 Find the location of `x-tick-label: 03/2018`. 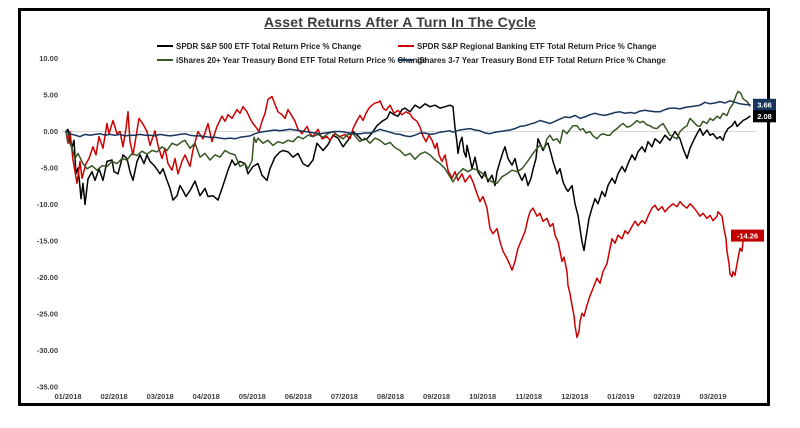

x-tick-label: 03/2018 is located at coordinates (160, 396).